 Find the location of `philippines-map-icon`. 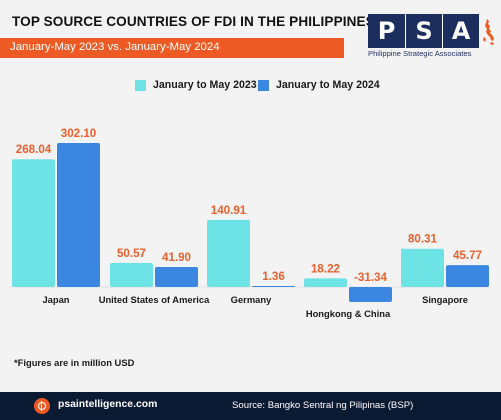

philippines-map-icon is located at coordinates (488, 32).